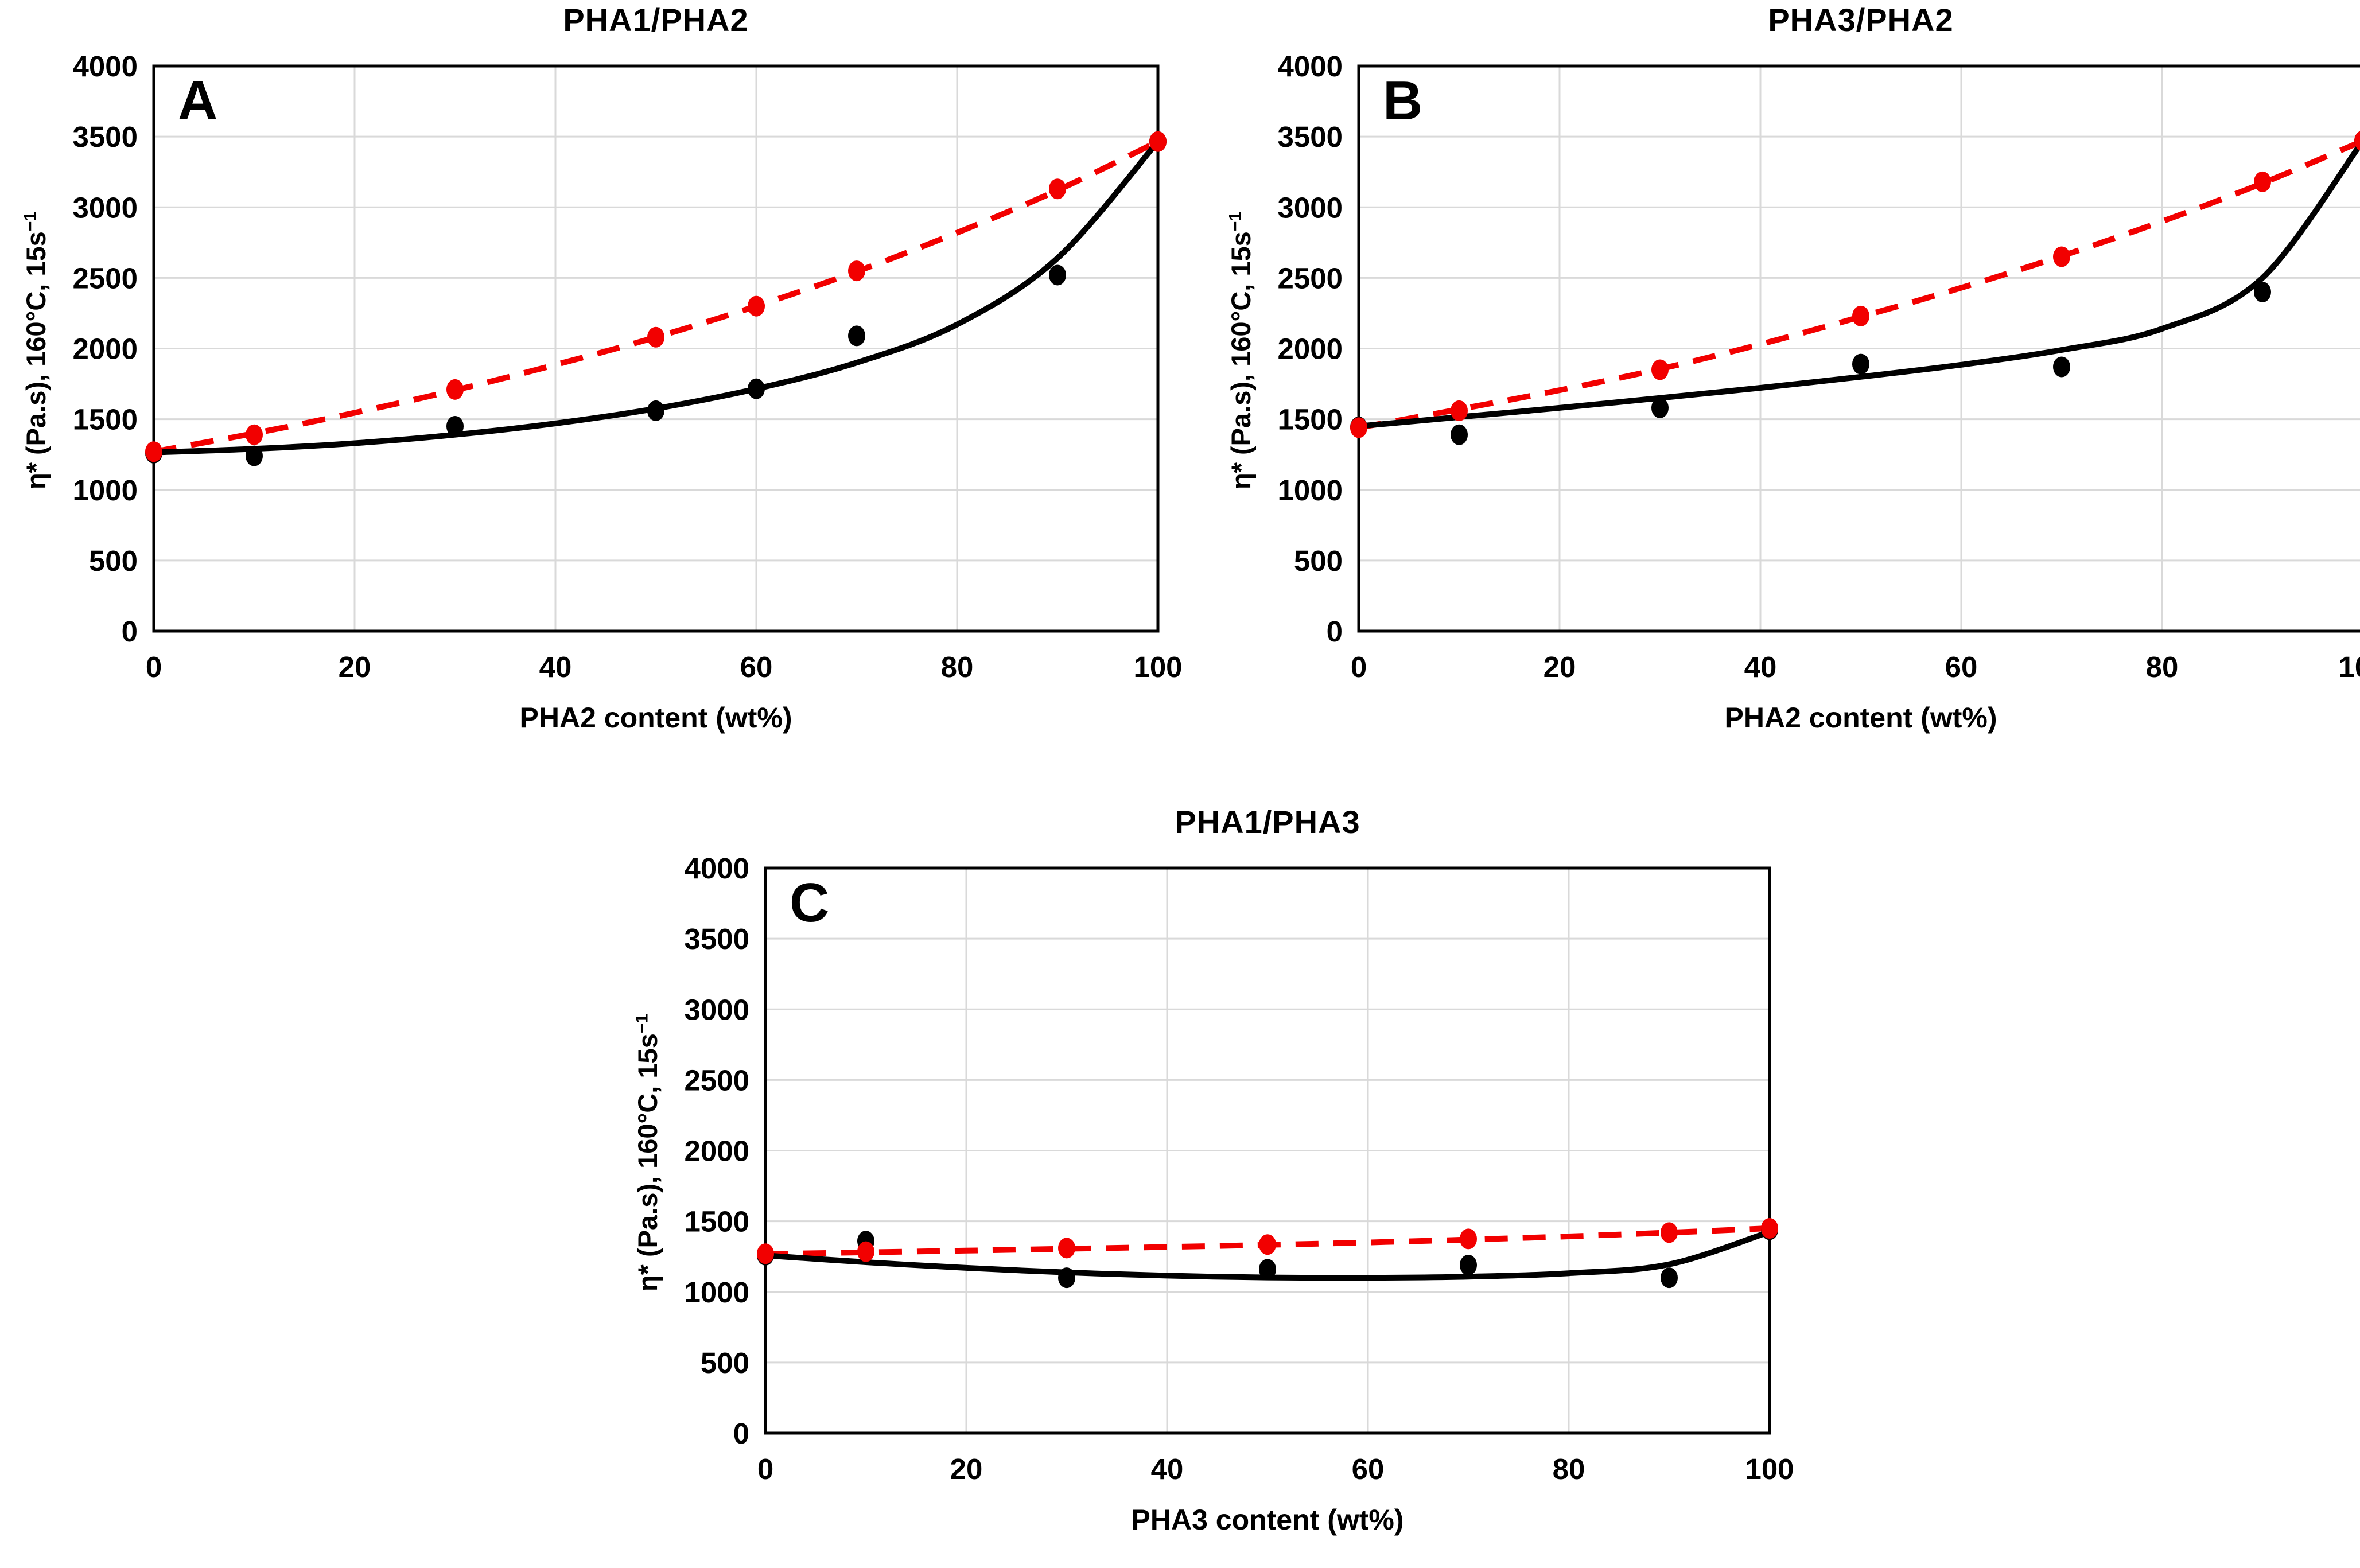  I want to click on panel-letter: B, so click(1403, 100).